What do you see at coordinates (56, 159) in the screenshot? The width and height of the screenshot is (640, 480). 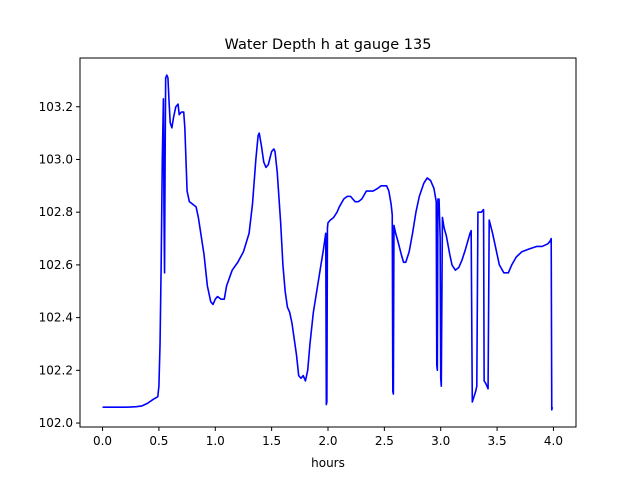 I see `y-tick-label: 103.0` at bounding box center [56, 159].